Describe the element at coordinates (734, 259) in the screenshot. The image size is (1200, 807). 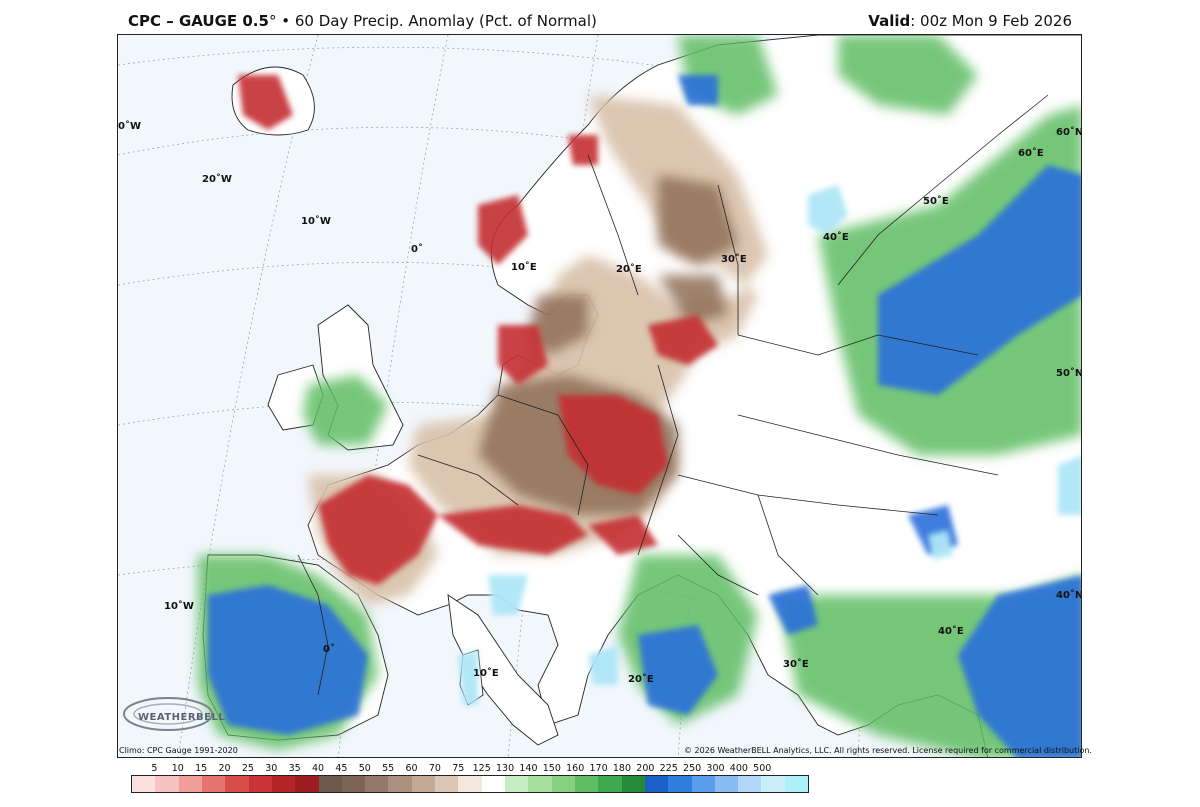
I see `label-30e: 30˚E` at that location.